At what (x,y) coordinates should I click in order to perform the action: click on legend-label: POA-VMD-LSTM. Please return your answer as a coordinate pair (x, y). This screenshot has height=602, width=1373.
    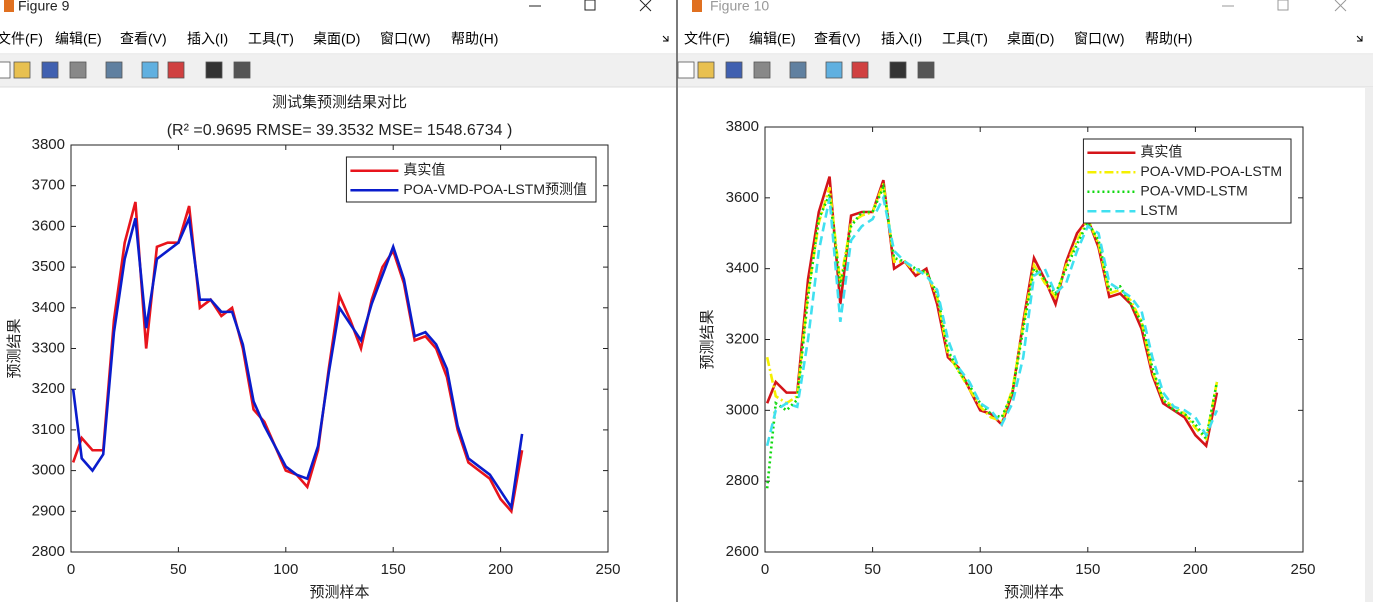
    Looking at the image, I should click on (1193, 190).